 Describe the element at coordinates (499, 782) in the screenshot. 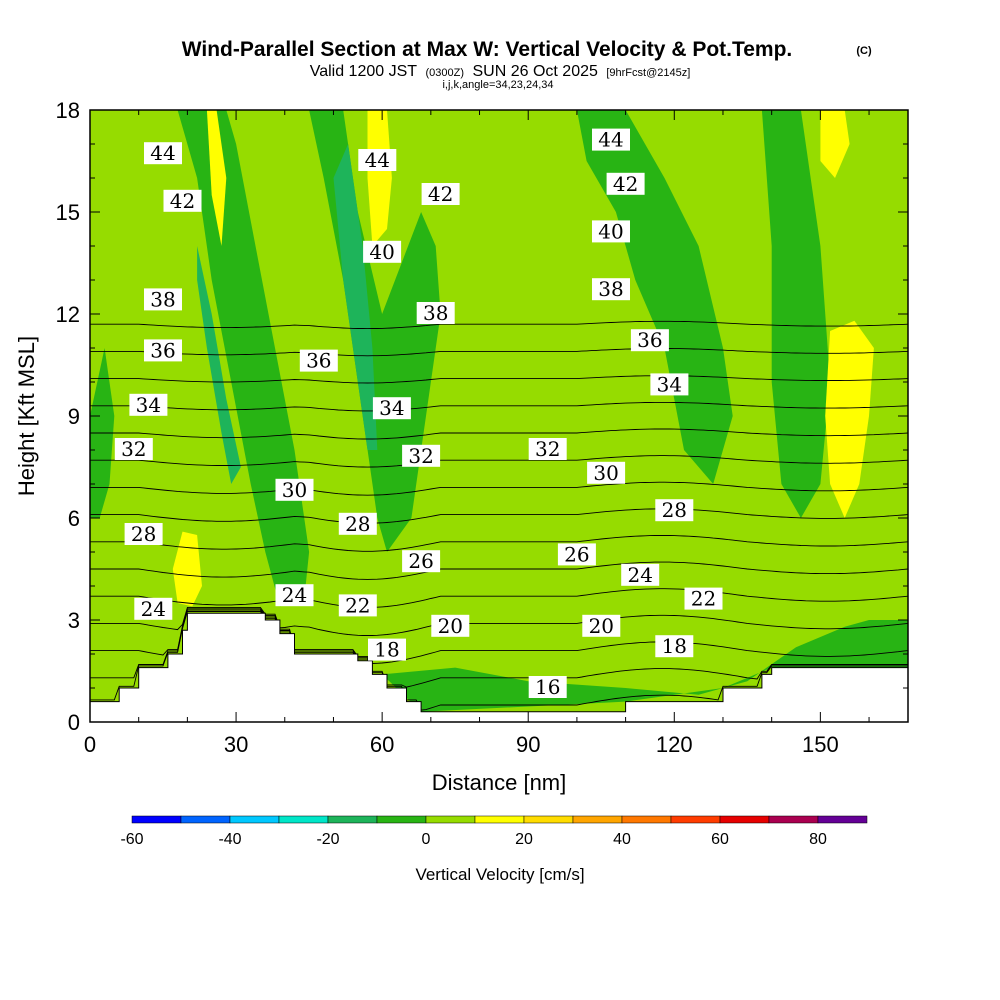

I see `x-axis-label: Distance [nm]` at that location.